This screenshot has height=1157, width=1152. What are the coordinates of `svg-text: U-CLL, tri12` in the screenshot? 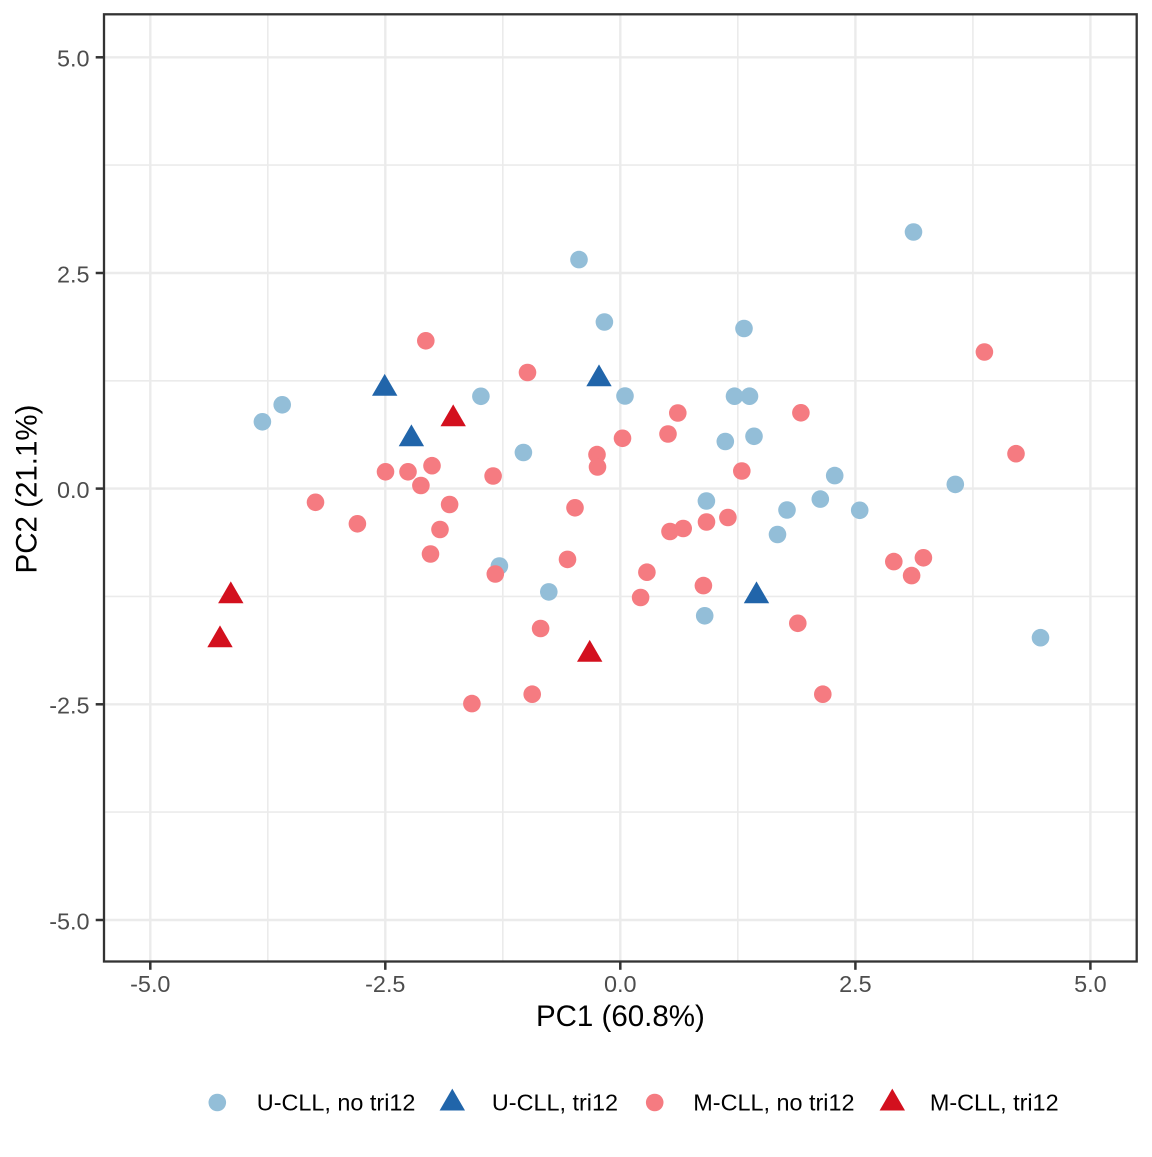 It's located at (555, 1102).